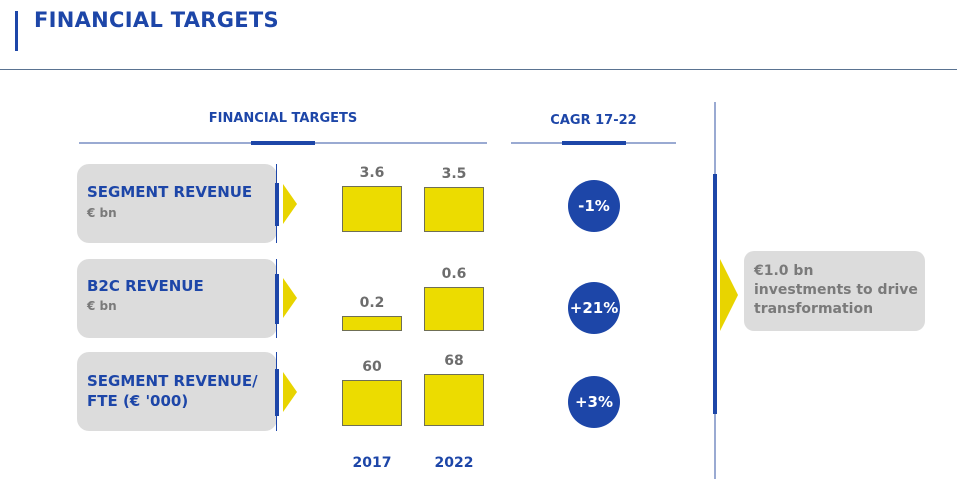 This screenshot has width=957, height=501. I want to click on segment-revenue-fte-label-line1: SEGMENT REVENUE/, so click(172, 381).